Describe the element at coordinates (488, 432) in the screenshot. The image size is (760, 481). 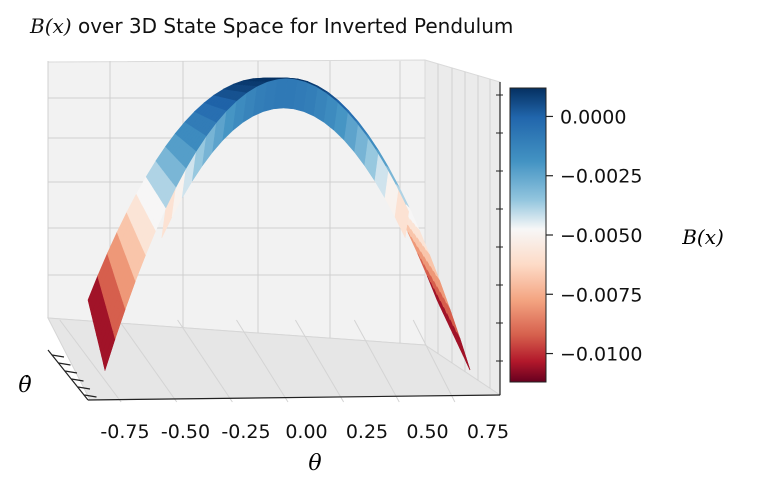
I see `x-tick-label: 0.75` at that location.